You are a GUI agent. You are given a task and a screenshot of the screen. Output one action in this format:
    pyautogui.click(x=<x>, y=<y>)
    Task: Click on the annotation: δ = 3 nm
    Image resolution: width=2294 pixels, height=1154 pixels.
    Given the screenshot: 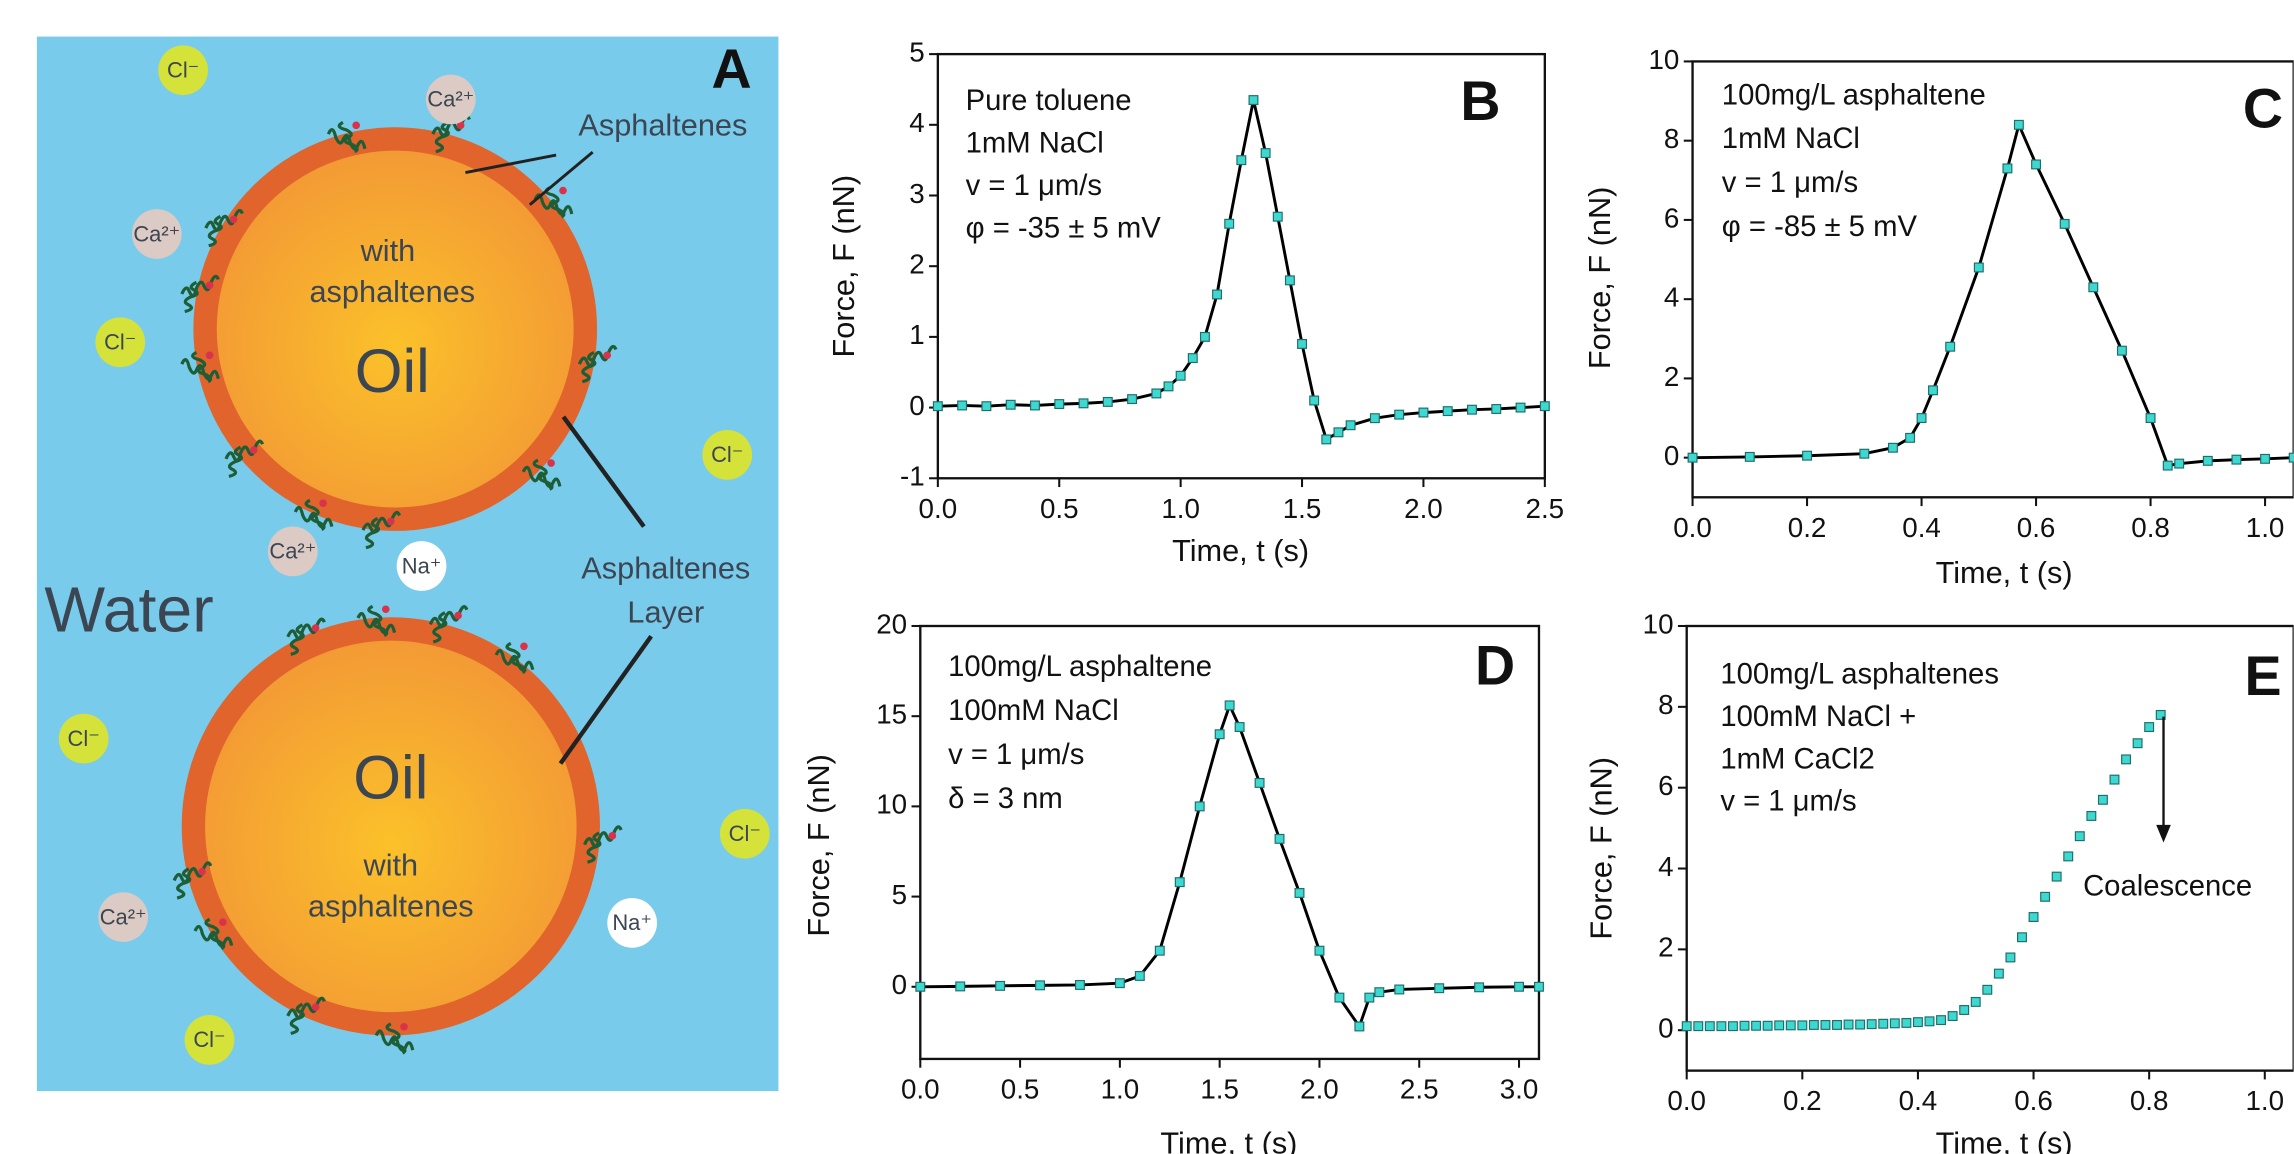 What is the action you would take?
    pyautogui.click(x=1005, y=799)
    